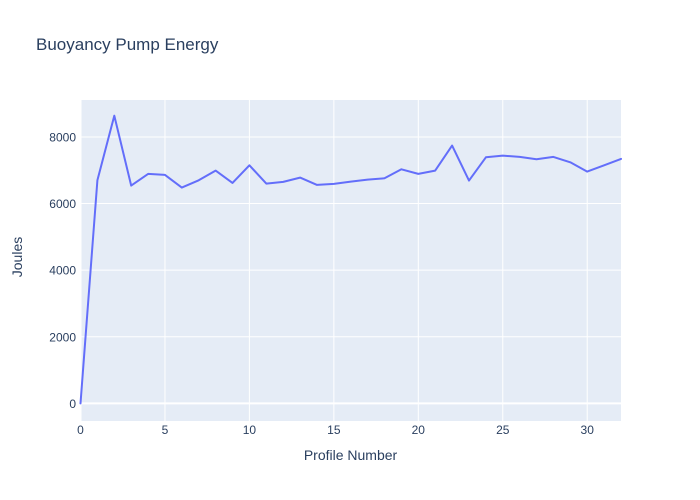 Image resolution: width=700 pixels, height=500 pixels. Describe the element at coordinates (503, 430) in the screenshot. I see `x-tick-label: 25` at that location.